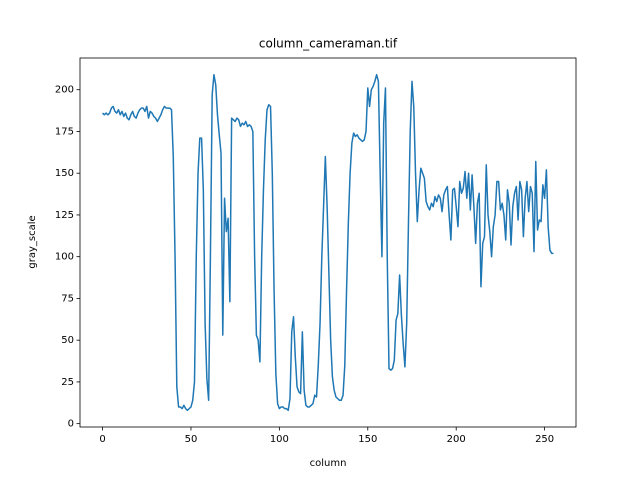  Describe the element at coordinates (32, 241) in the screenshot. I see `y-axis-label: gray_scale` at that location.